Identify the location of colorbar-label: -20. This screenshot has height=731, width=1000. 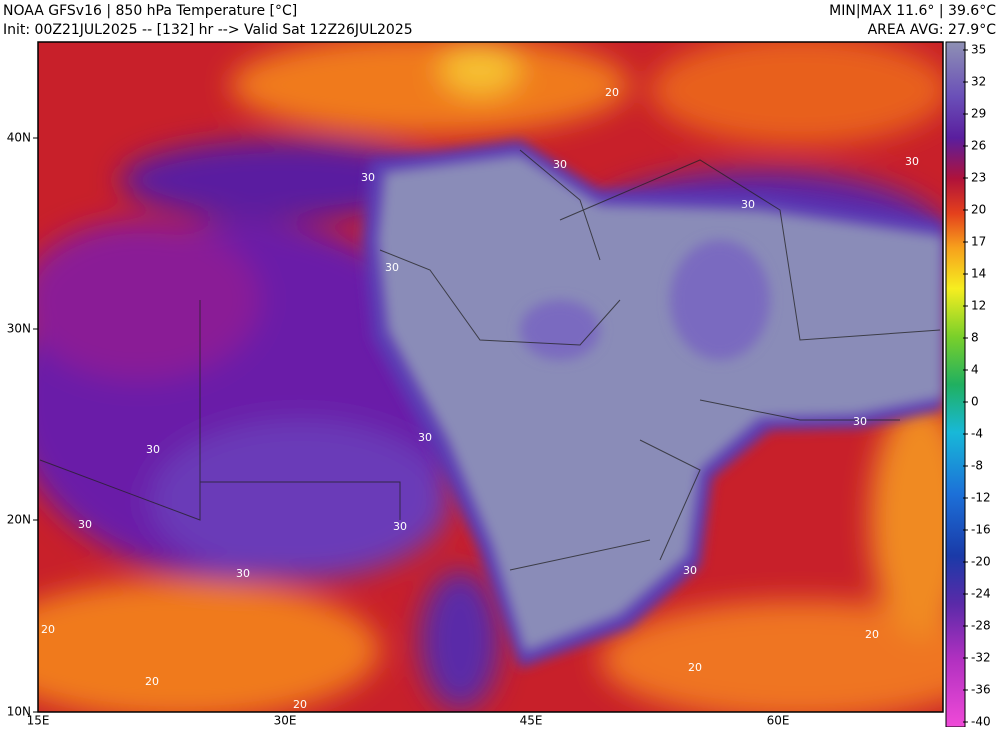
(981, 562).